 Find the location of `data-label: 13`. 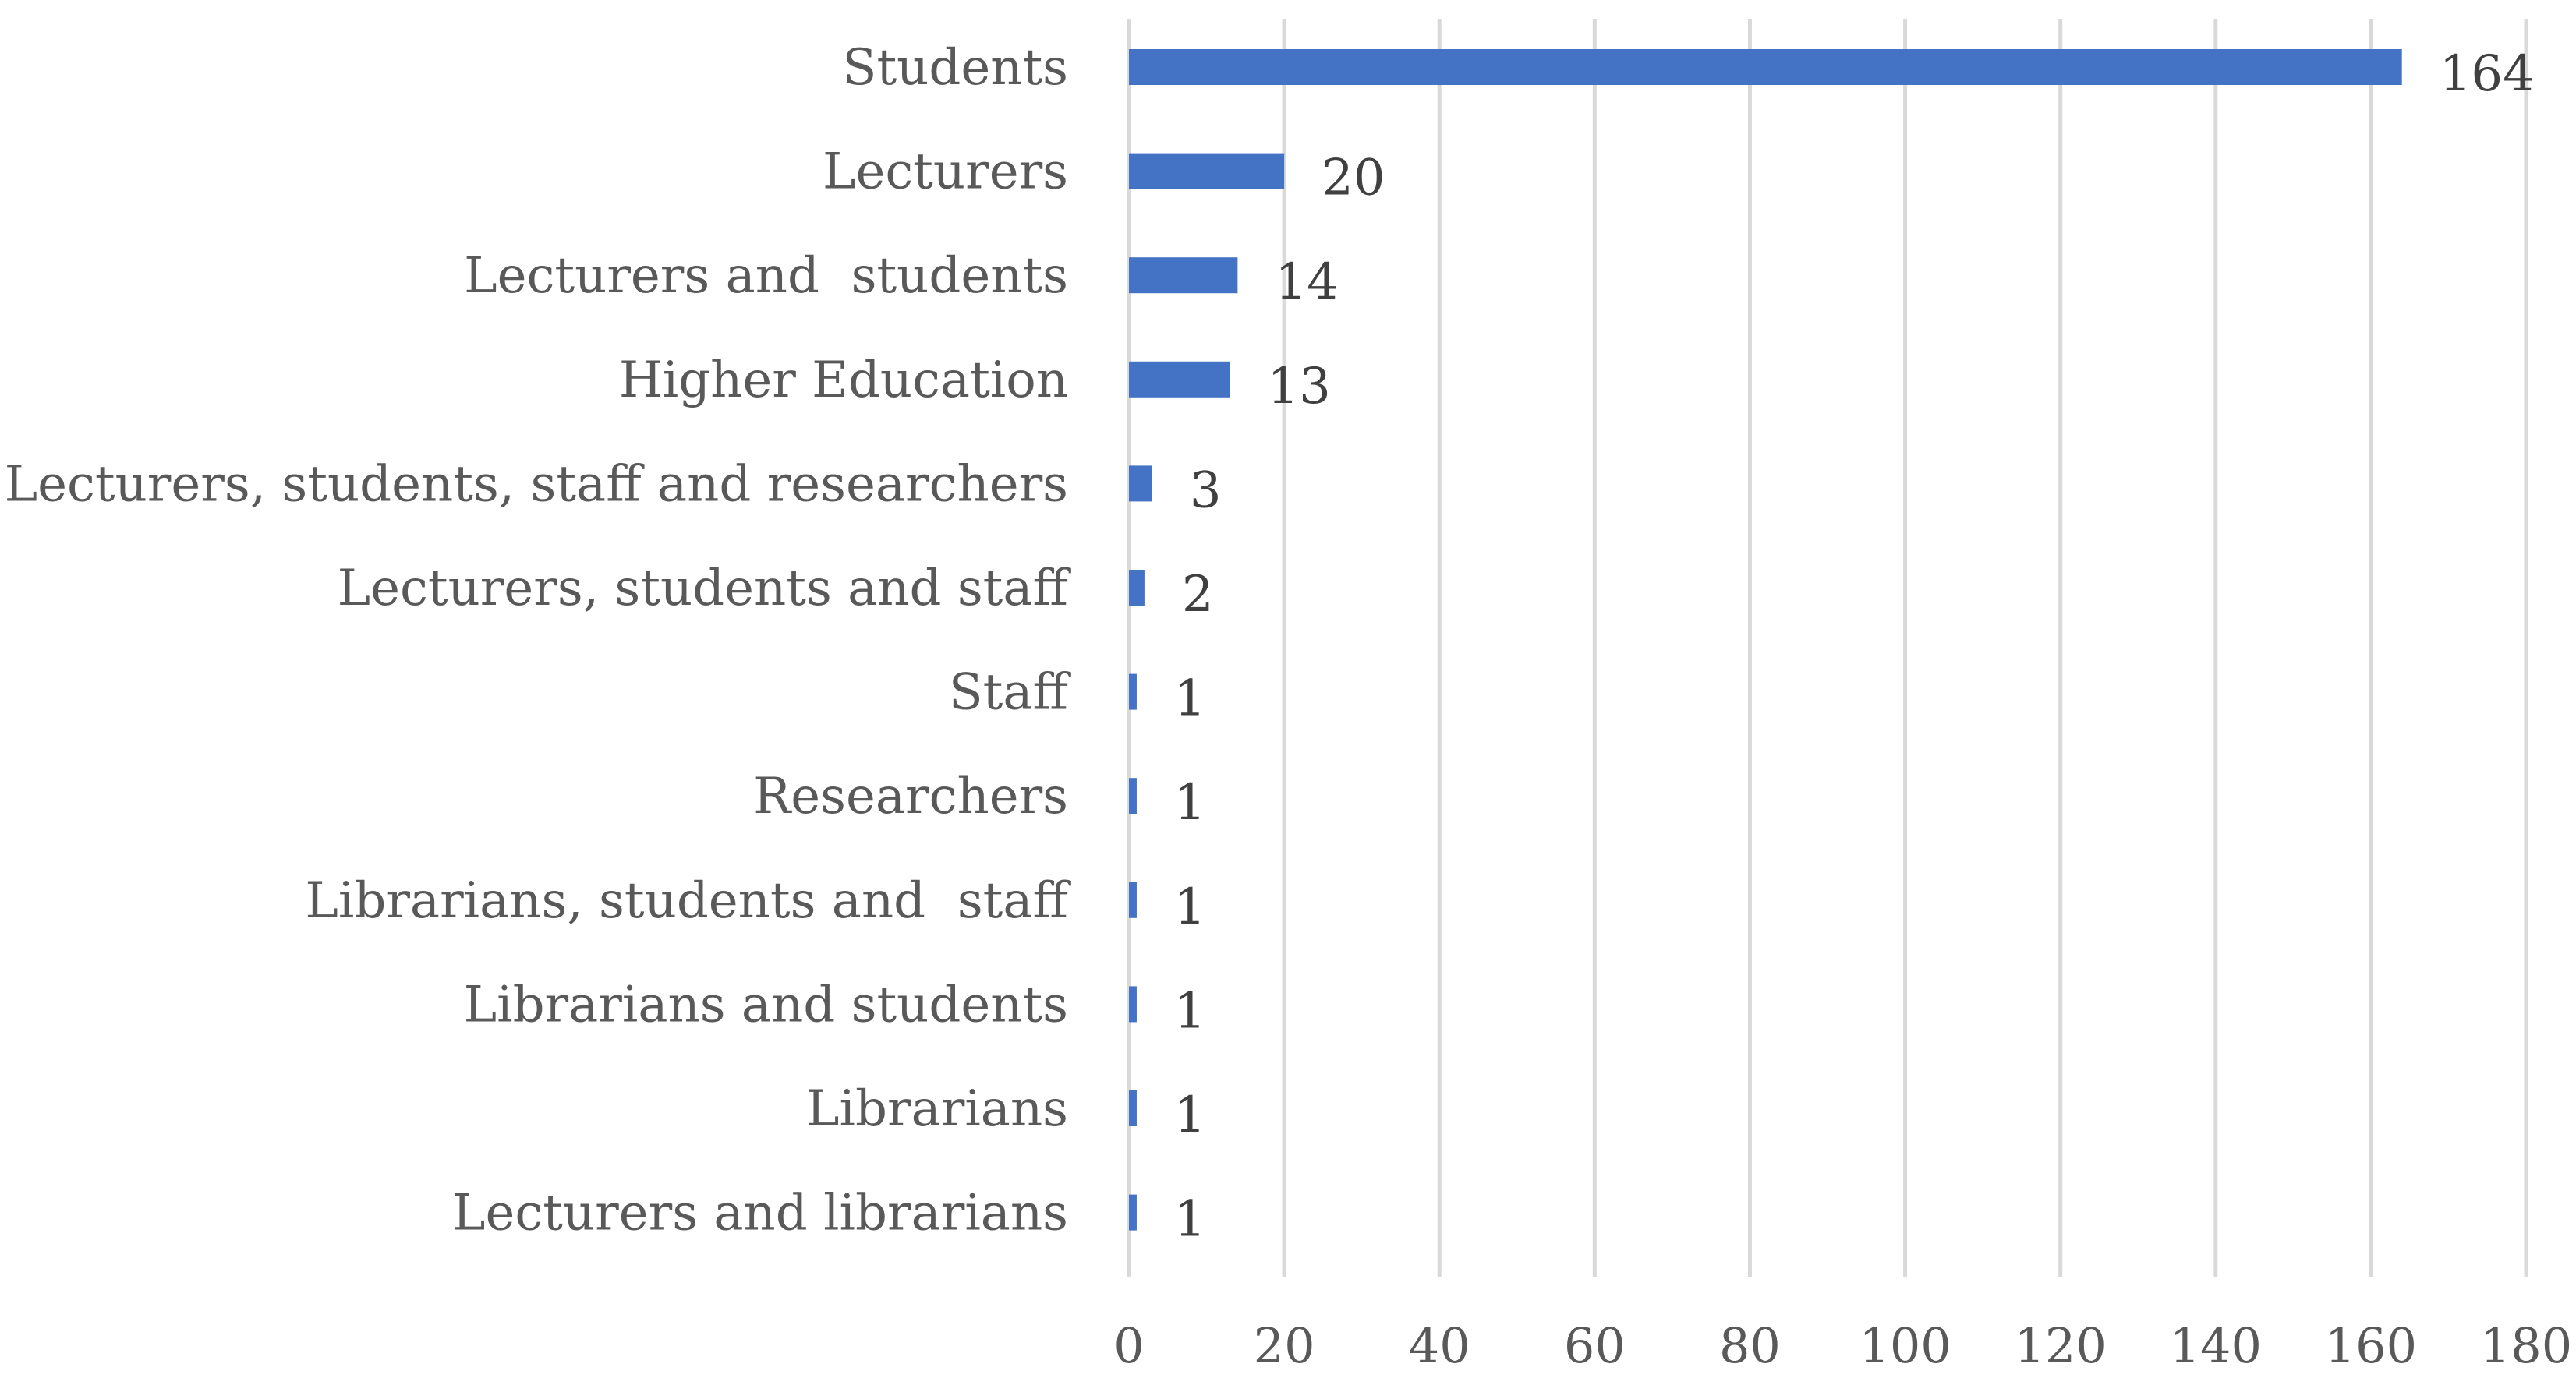

data-label: 13 is located at coordinates (1298, 386).